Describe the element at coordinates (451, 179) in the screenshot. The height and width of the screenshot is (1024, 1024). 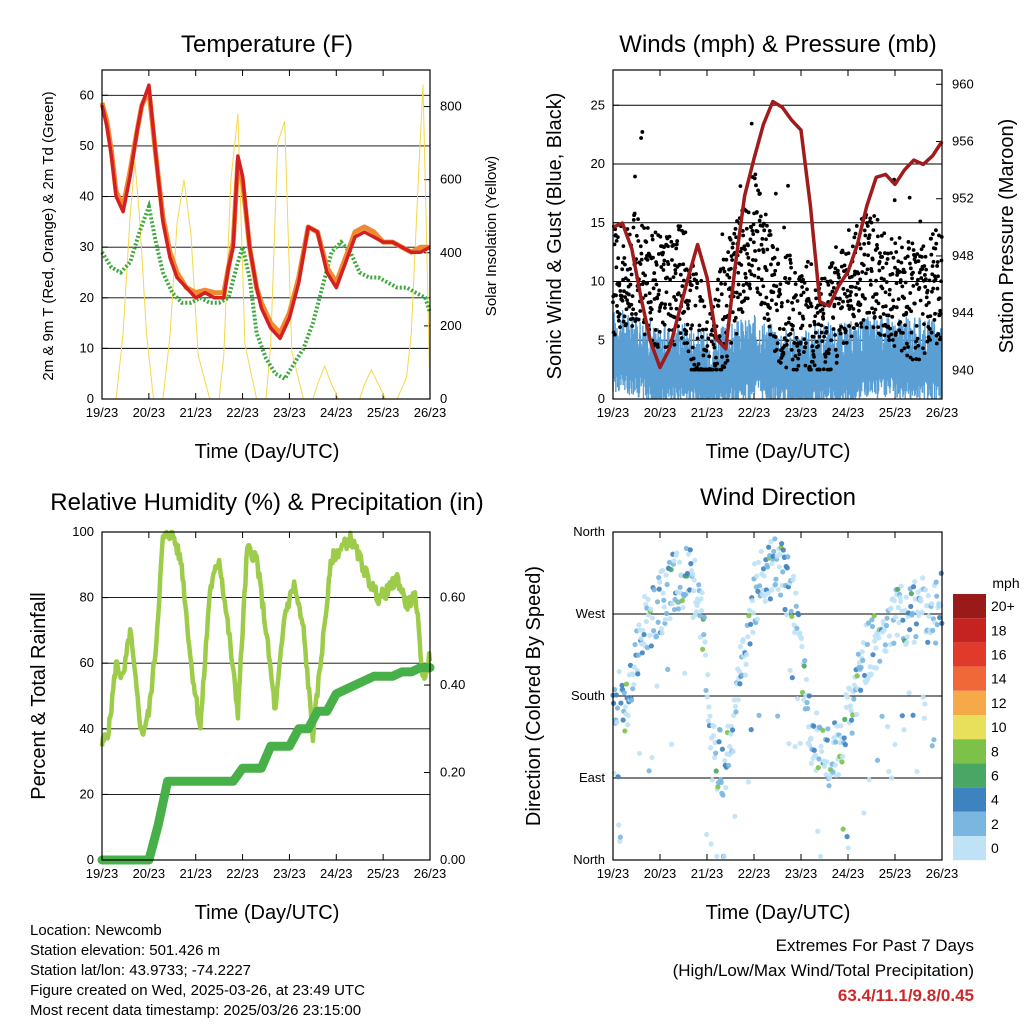
I see `y-tick-label-right: 600` at that location.